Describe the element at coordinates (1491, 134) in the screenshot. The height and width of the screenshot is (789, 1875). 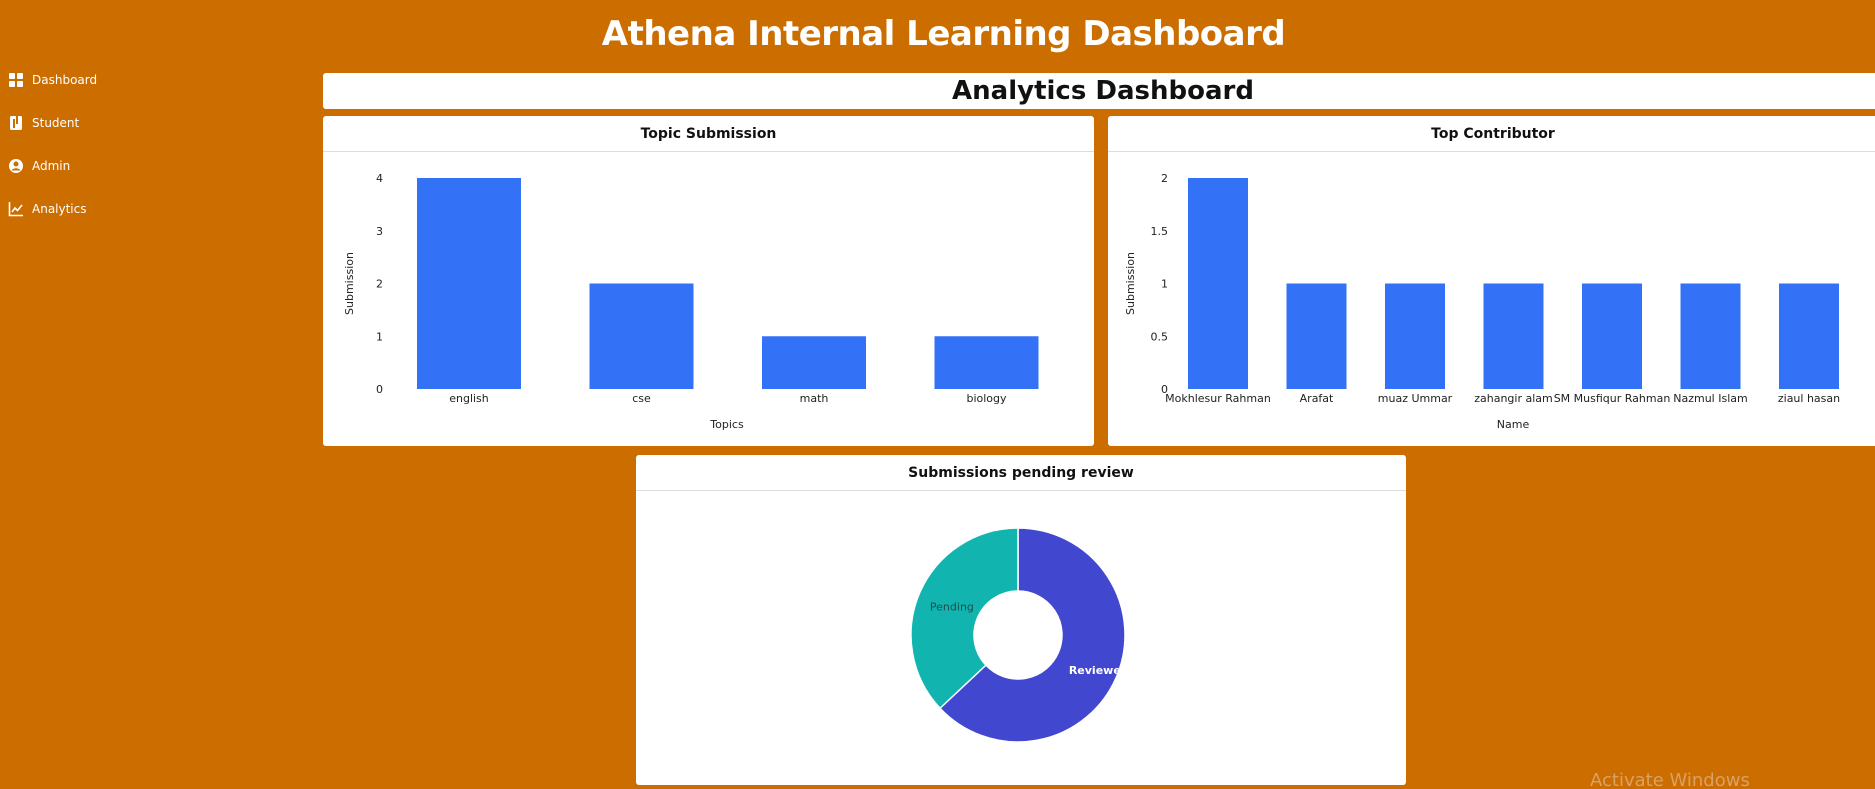
I see `chart-title: Top Contributor` at that location.